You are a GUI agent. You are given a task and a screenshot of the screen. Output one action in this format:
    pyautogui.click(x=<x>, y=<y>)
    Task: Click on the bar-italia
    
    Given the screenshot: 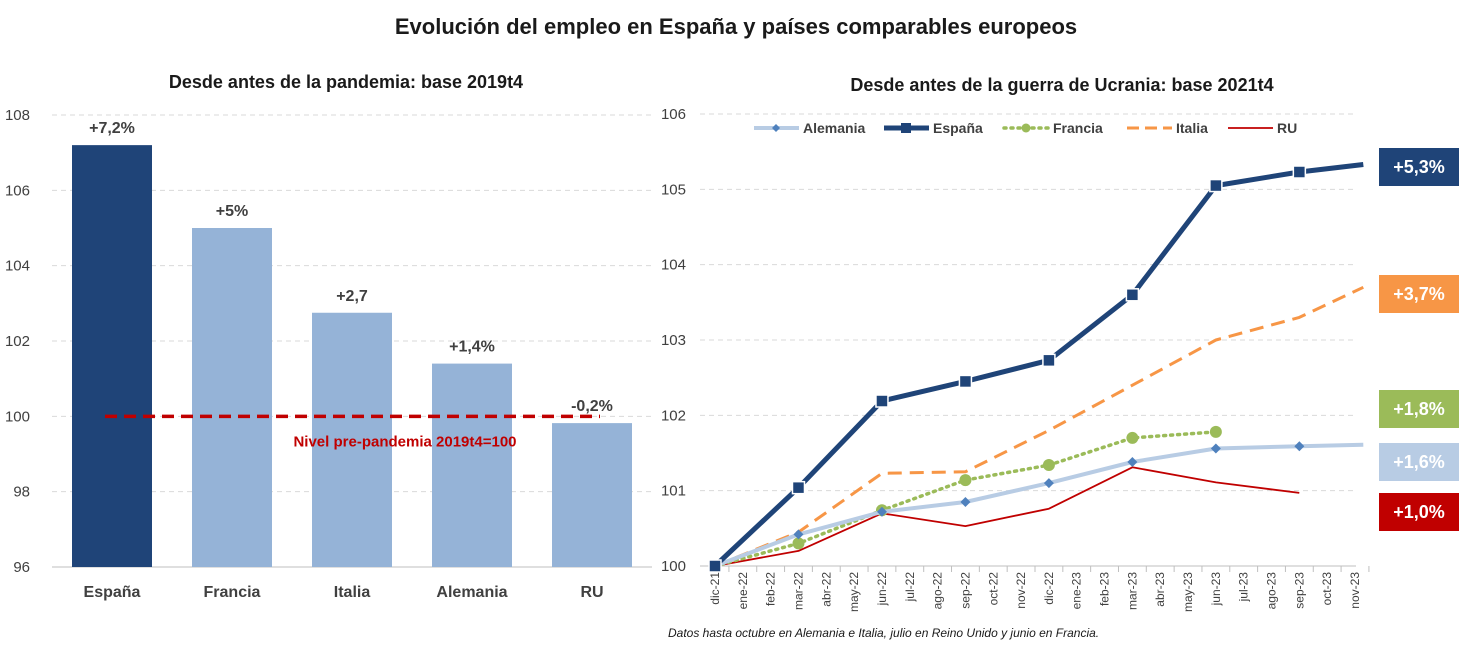 What is the action you would take?
    pyautogui.click(x=352, y=439)
    